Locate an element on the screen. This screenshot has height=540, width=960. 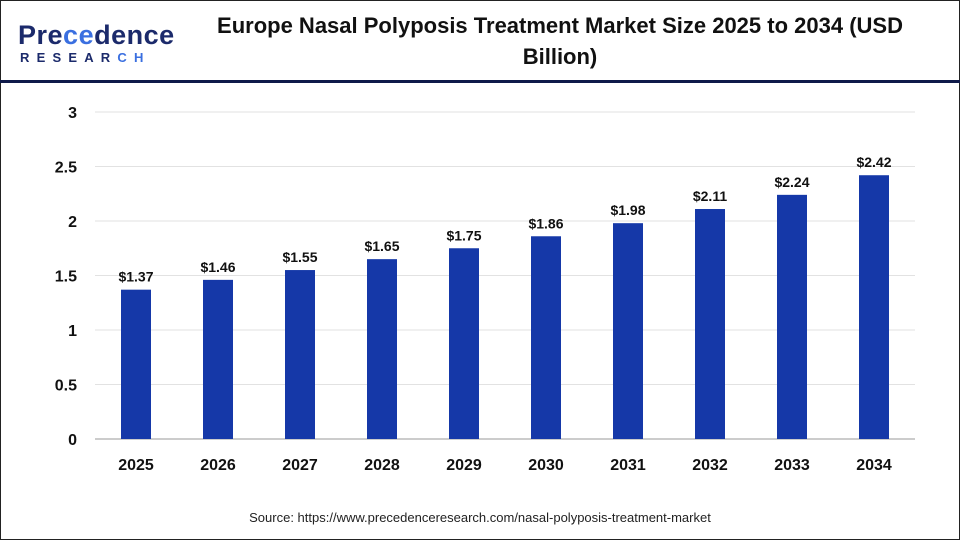
y-tick-label: 0 is located at coordinates (72, 440).